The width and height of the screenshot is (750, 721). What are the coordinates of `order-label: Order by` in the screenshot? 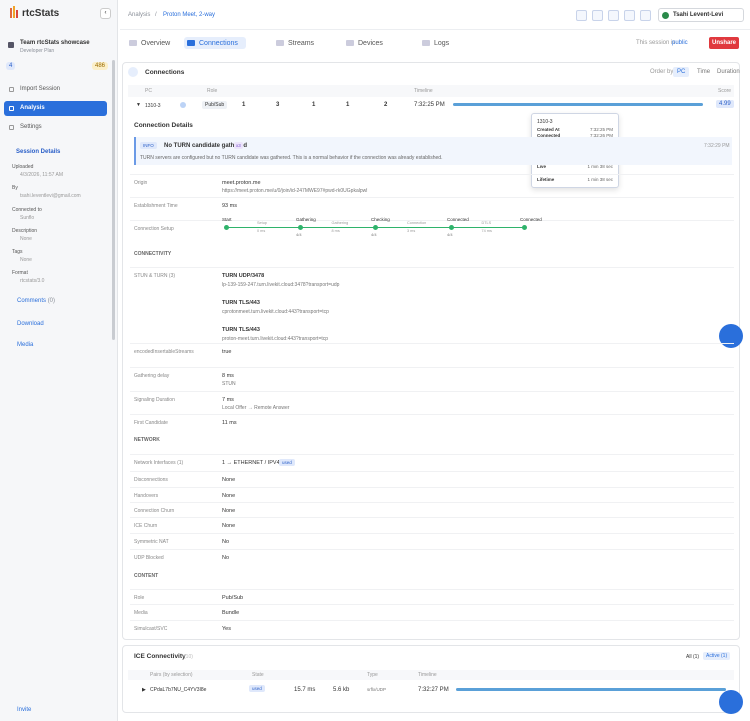 It's located at (662, 72).